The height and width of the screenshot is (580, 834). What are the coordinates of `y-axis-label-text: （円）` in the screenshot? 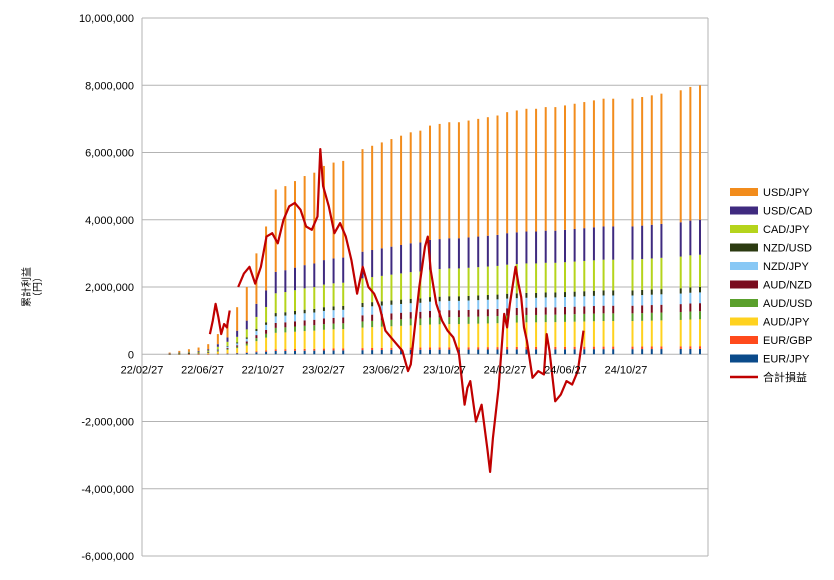 It's located at (38, 287).